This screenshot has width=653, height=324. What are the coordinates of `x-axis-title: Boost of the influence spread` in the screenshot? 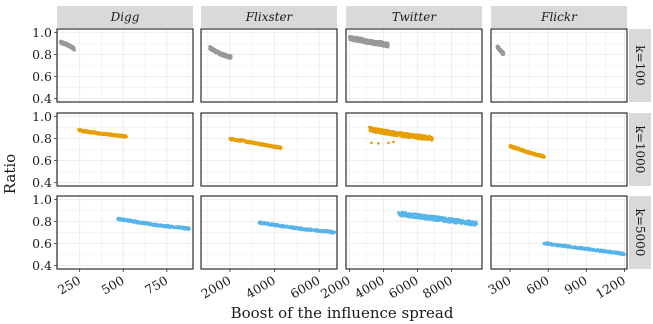 It's located at (342, 313).